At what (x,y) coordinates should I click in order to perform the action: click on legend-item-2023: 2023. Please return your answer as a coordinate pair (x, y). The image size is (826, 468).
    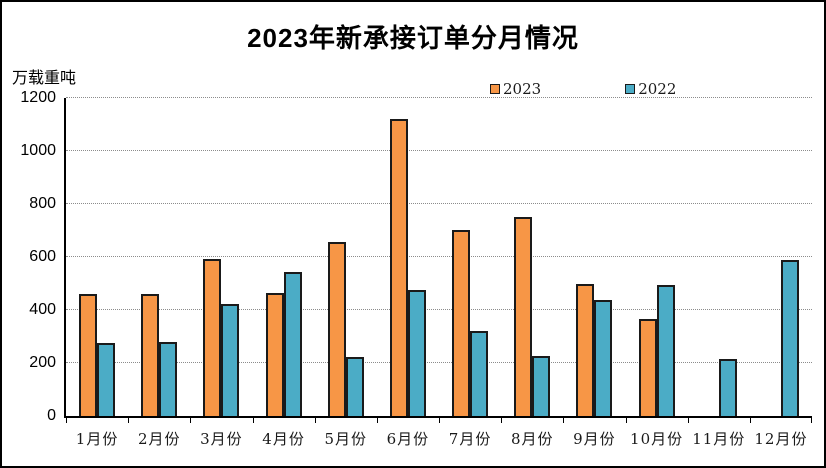
    Looking at the image, I should click on (515, 89).